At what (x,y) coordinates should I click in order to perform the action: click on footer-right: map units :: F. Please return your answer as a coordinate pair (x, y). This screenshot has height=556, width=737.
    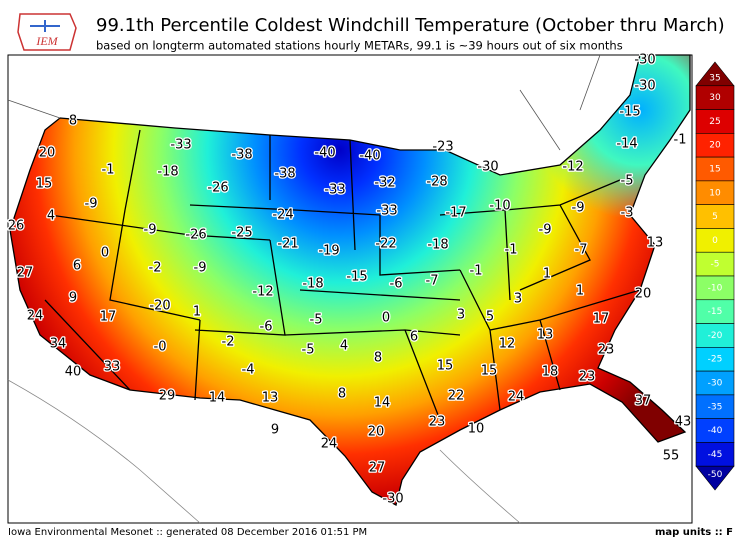
    Looking at the image, I should click on (694, 532).